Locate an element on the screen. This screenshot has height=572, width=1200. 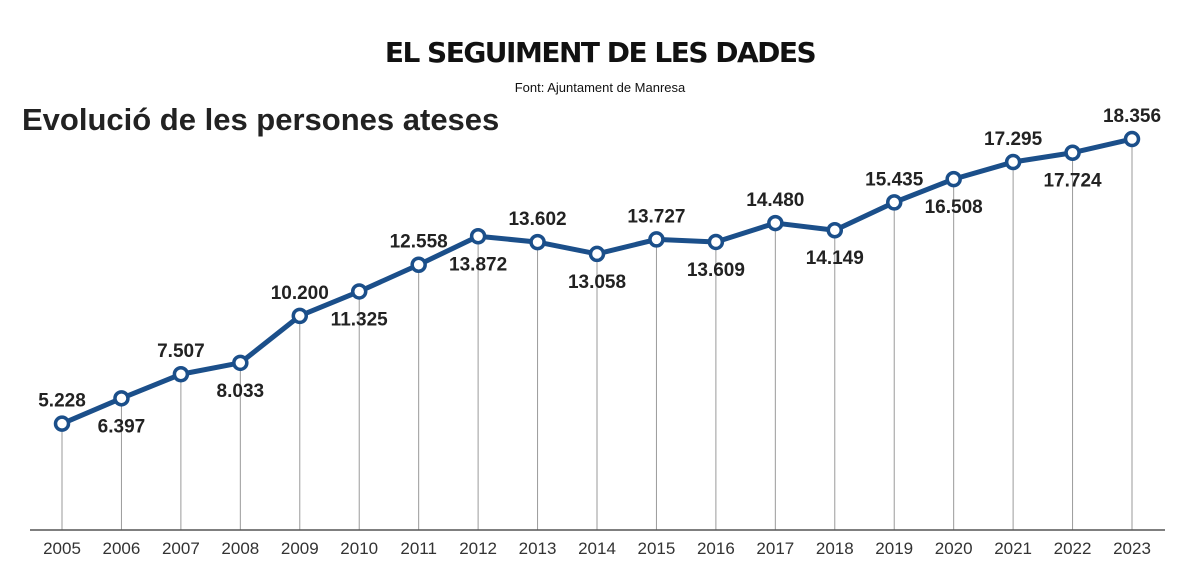
data-label-2017: 14.480 is located at coordinates (775, 200).